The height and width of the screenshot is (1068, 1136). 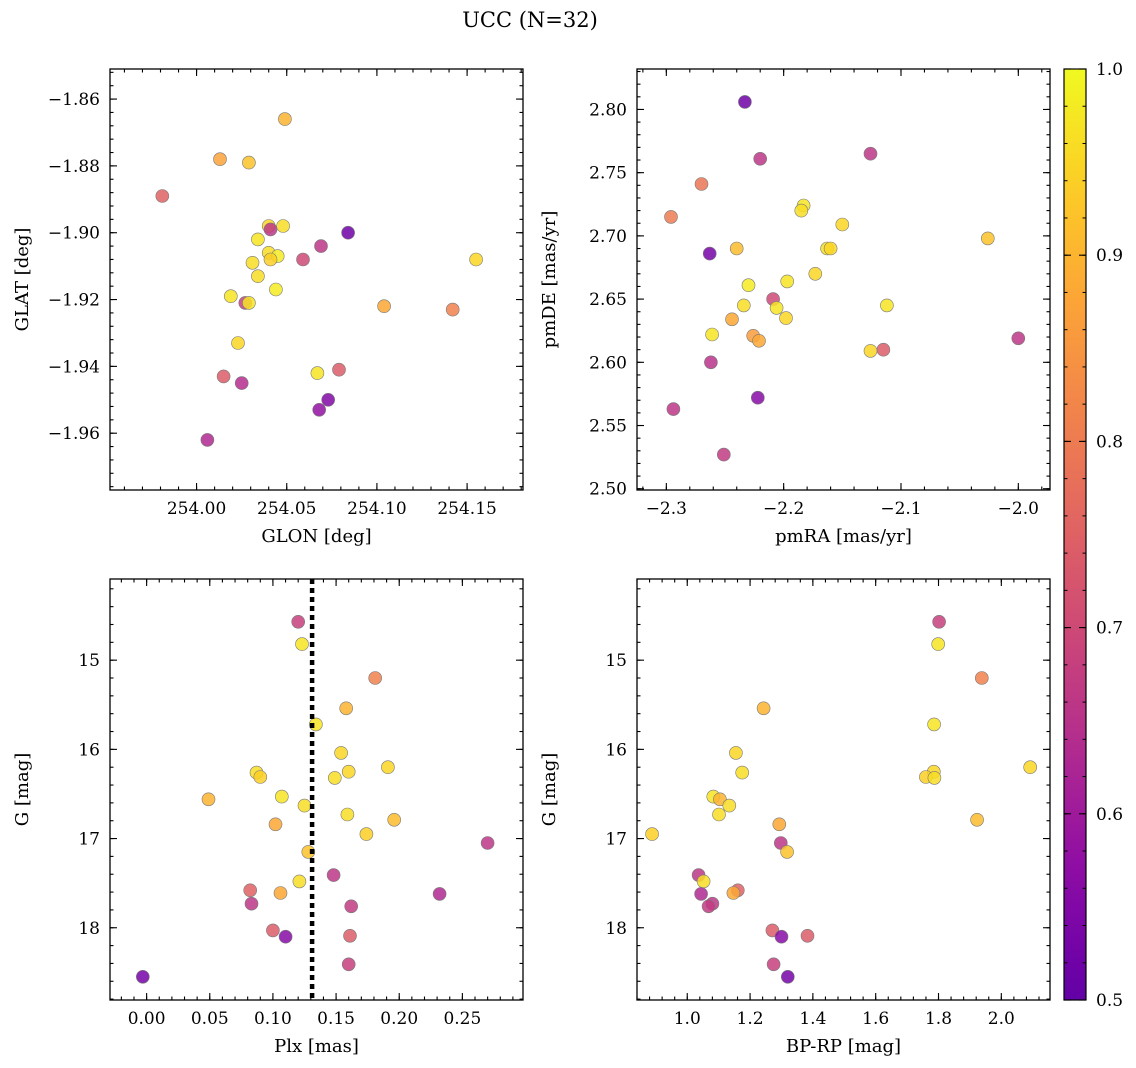 I want to click on y-tick-label: −1.90, so click(x=74, y=234).